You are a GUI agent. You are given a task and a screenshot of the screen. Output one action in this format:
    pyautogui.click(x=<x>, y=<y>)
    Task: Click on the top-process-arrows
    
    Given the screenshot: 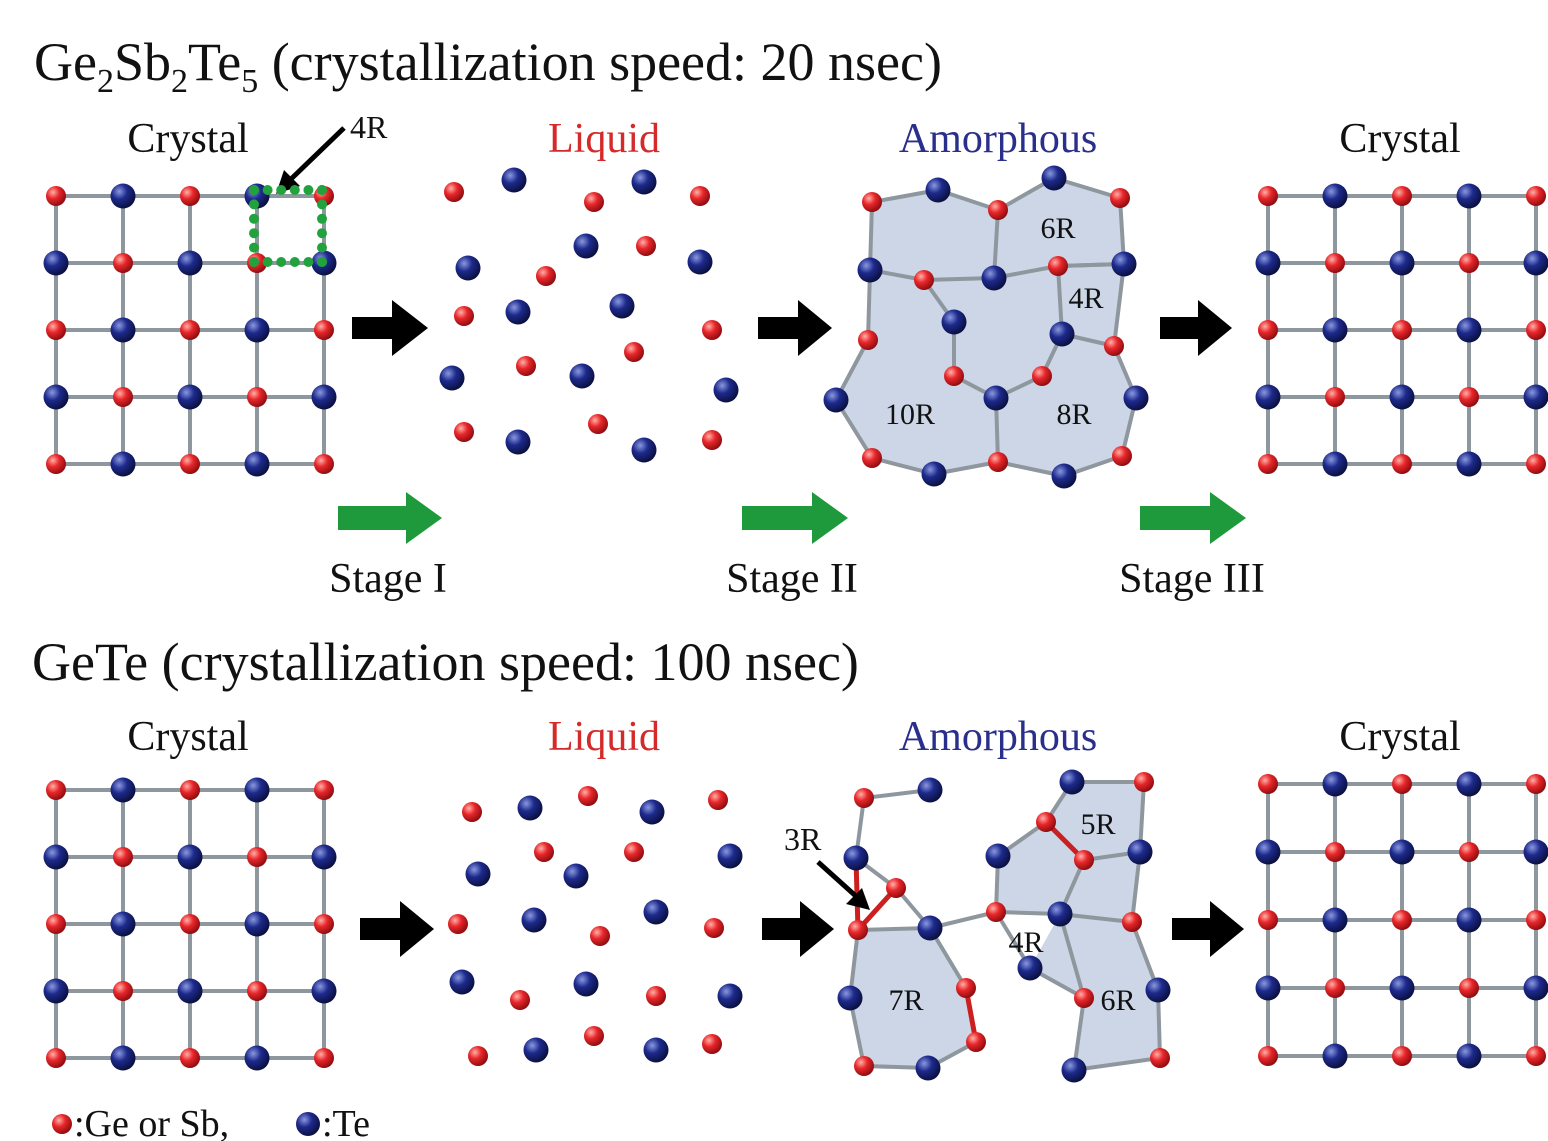 What is the action you would take?
    pyautogui.click(x=792, y=328)
    